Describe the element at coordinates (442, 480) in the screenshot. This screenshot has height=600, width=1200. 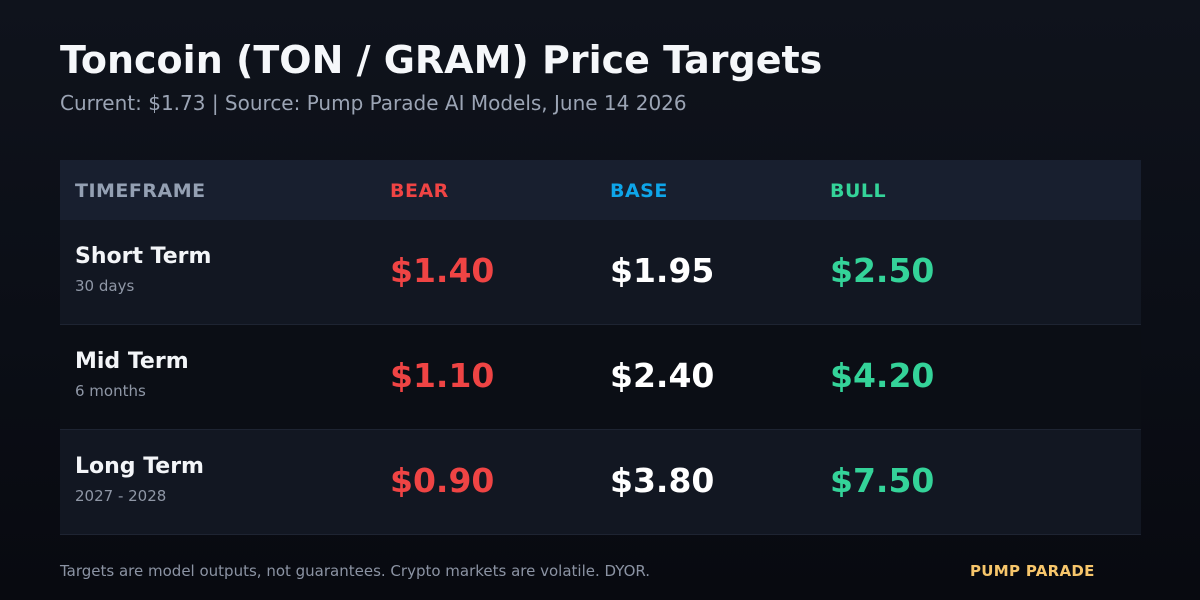
I see `bear-target-value: $0.90` at that location.